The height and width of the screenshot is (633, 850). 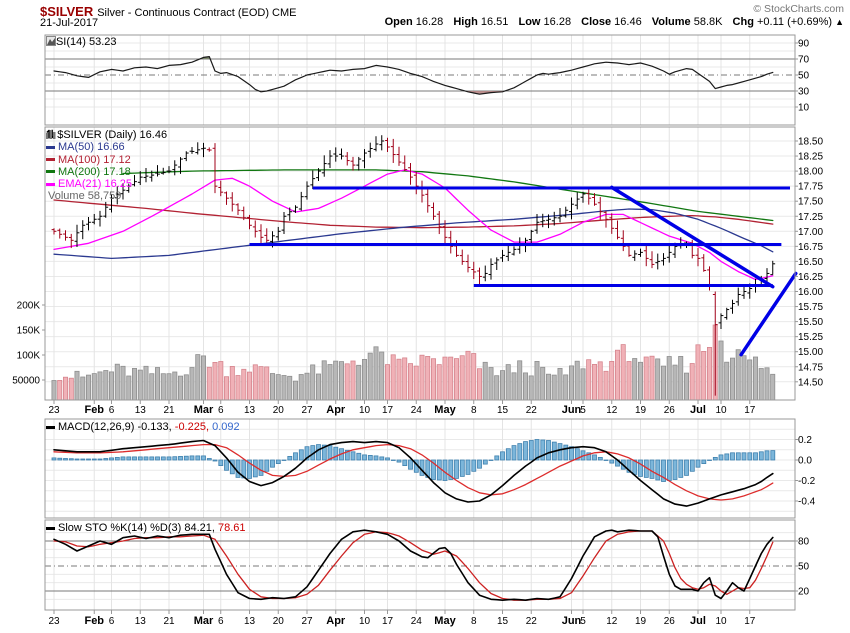 I want to click on macd-swatch, so click(x=50, y=427).